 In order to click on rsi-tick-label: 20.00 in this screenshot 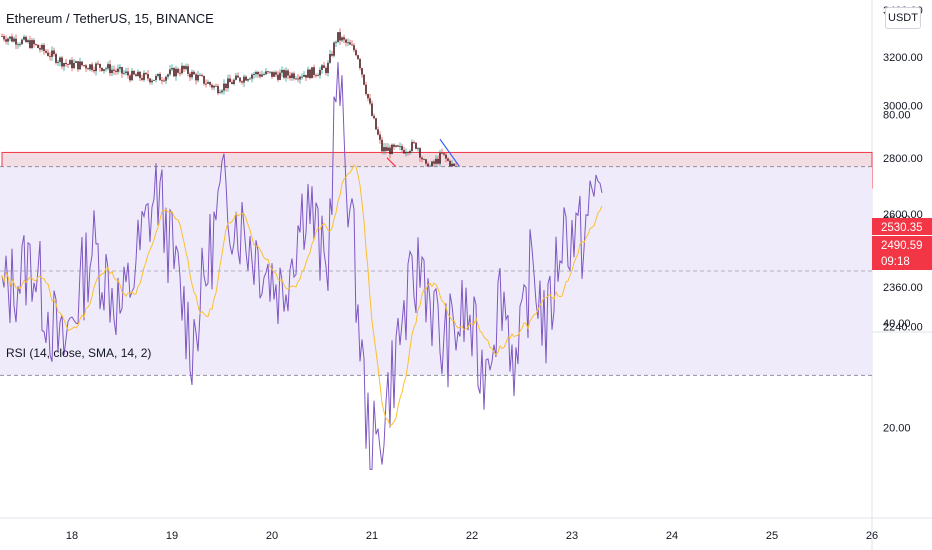, I will do `click(897, 429)`.